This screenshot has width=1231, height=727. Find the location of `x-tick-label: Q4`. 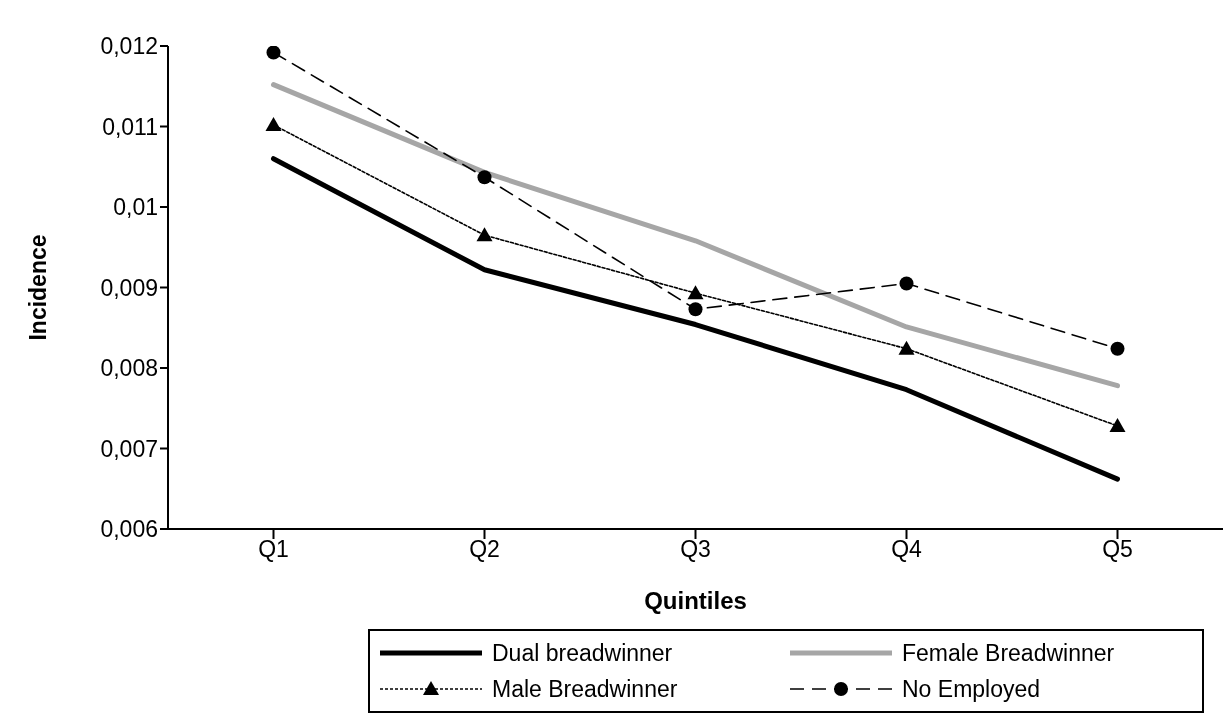

x-tick-label: Q4 is located at coordinates (907, 549).